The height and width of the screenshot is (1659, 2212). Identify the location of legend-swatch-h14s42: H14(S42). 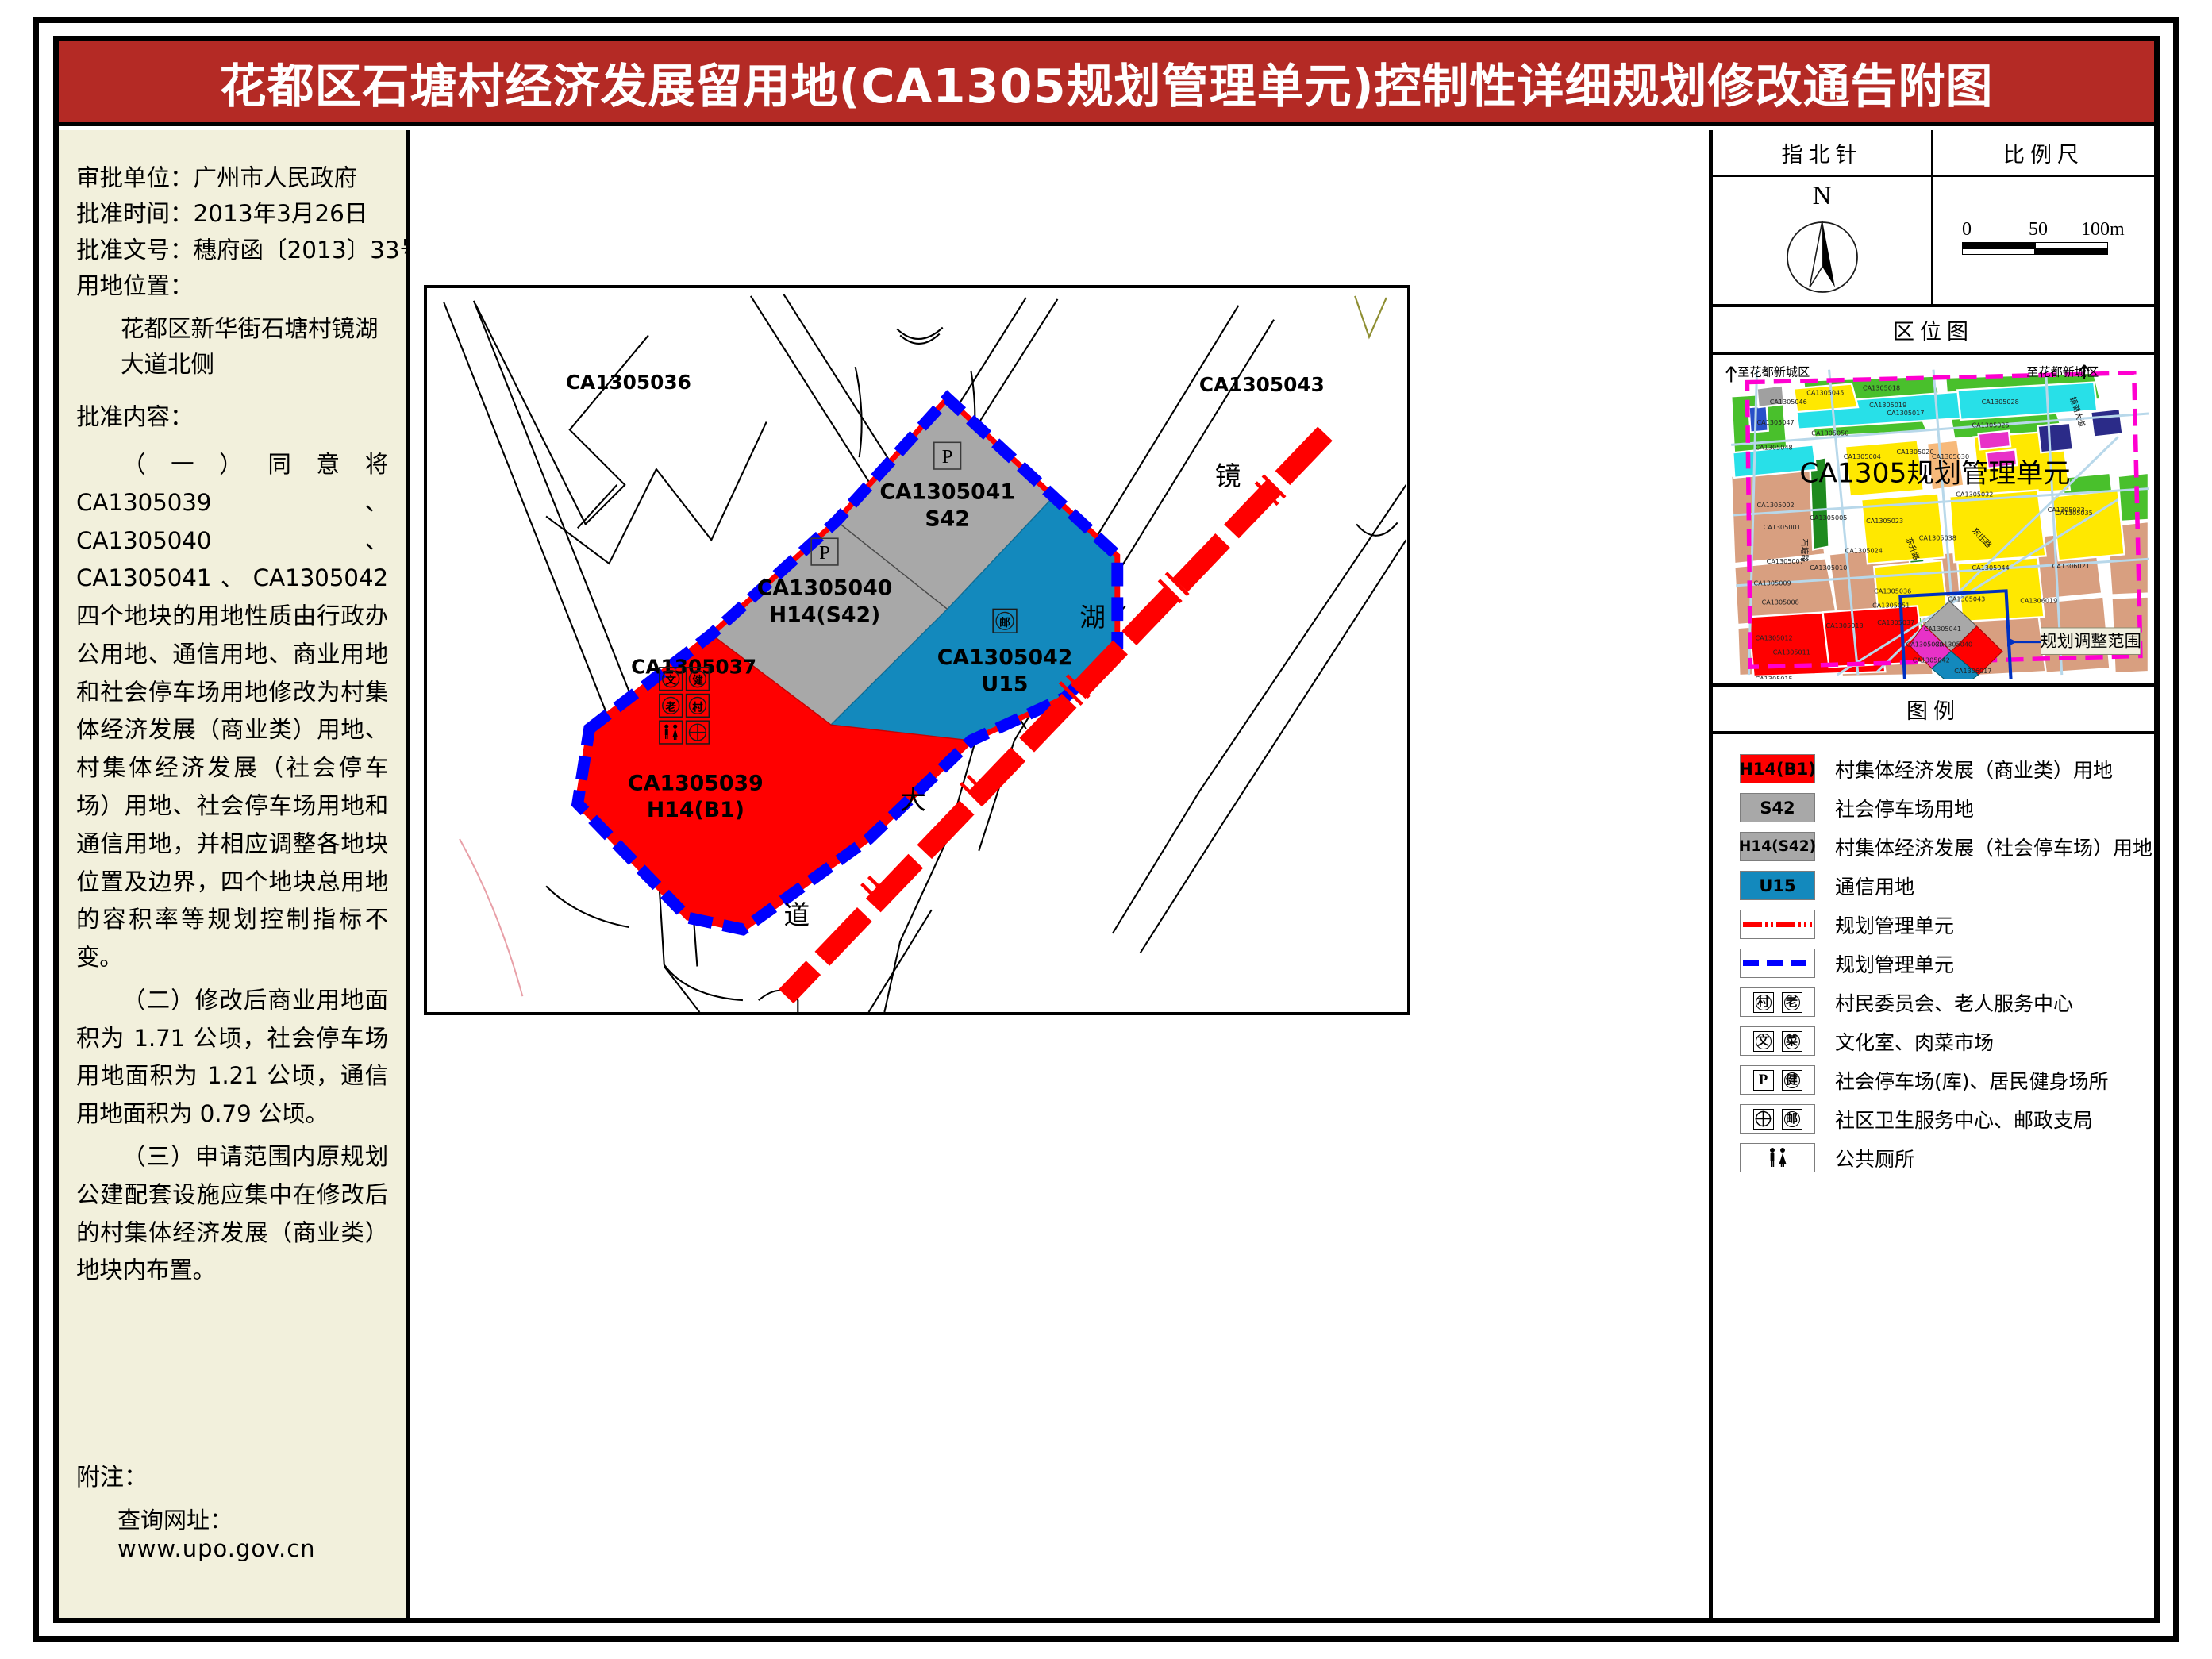
(1777, 846).